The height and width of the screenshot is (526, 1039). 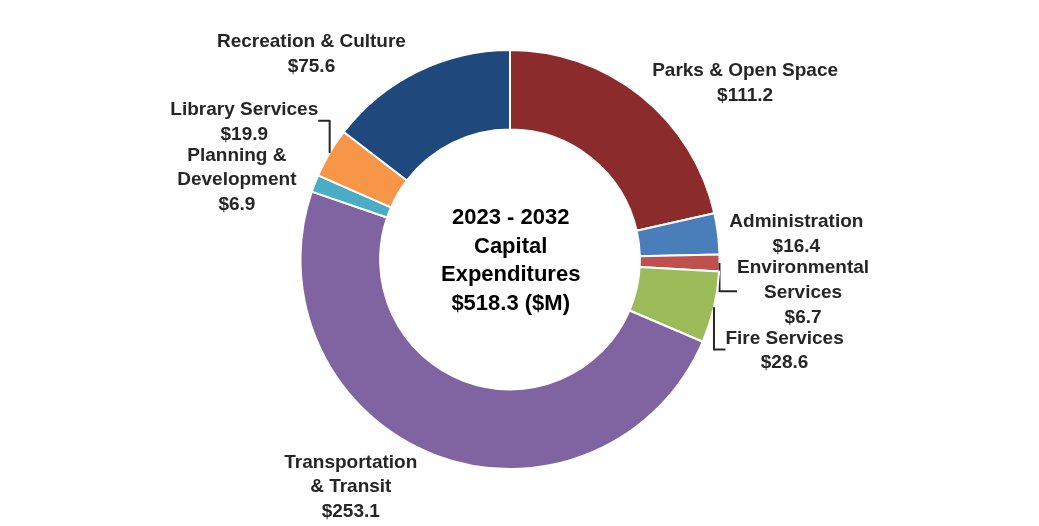 I want to click on data-label: $19.9, so click(x=244, y=133).